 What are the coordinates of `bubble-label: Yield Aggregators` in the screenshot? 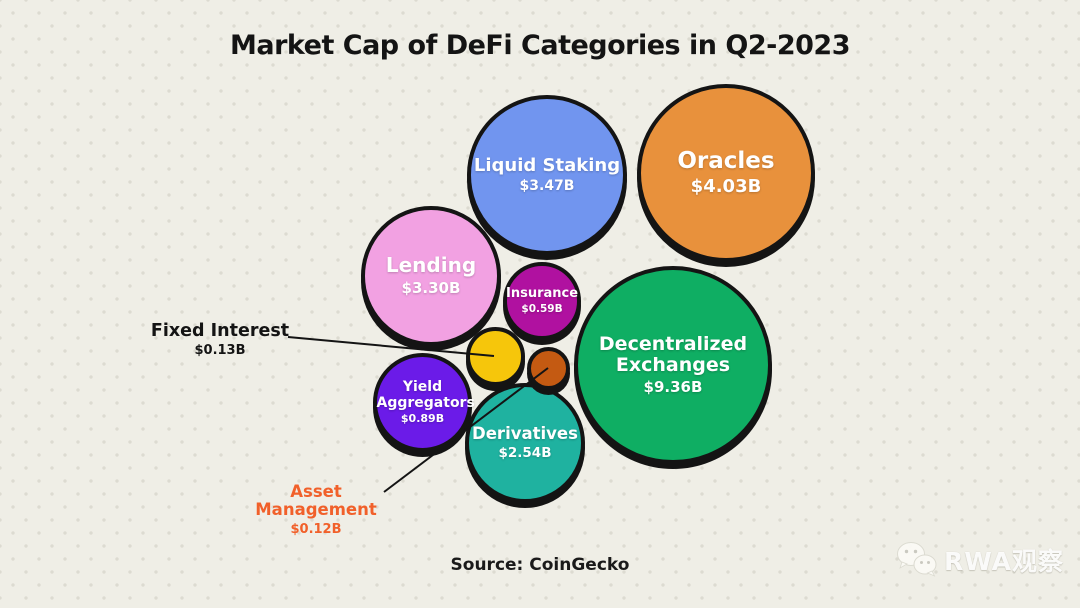 It's located at (425, 395).